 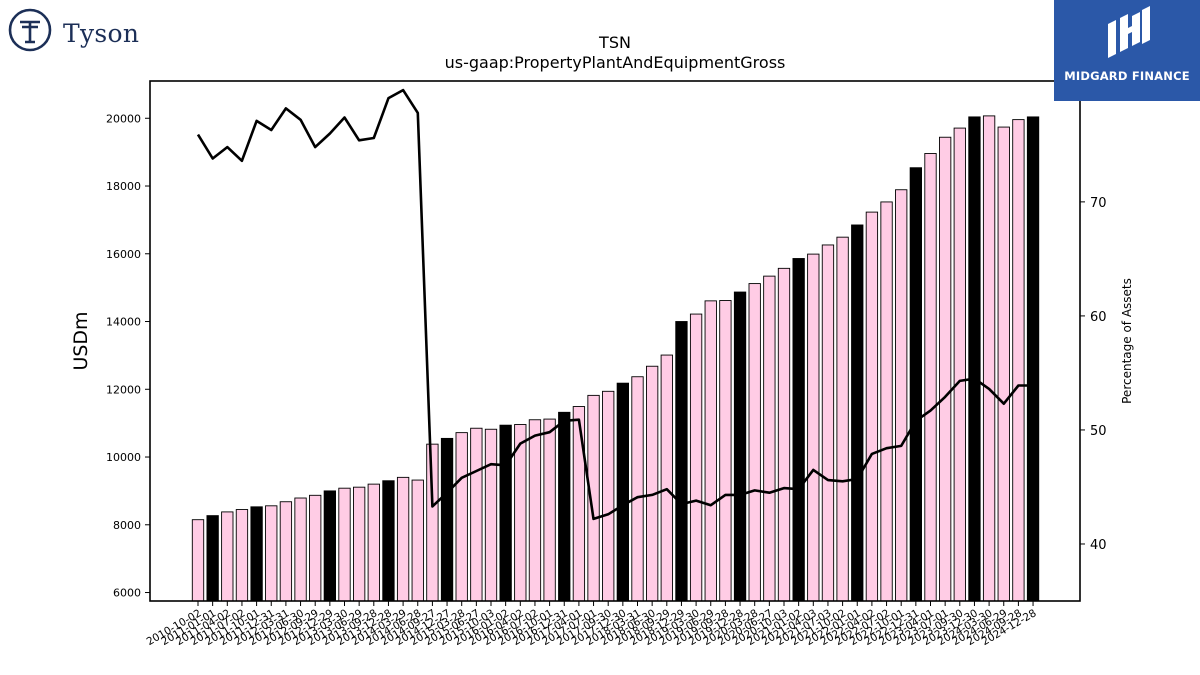 I want to click on y-tick-label: 12000, so click(x=123, y=389).